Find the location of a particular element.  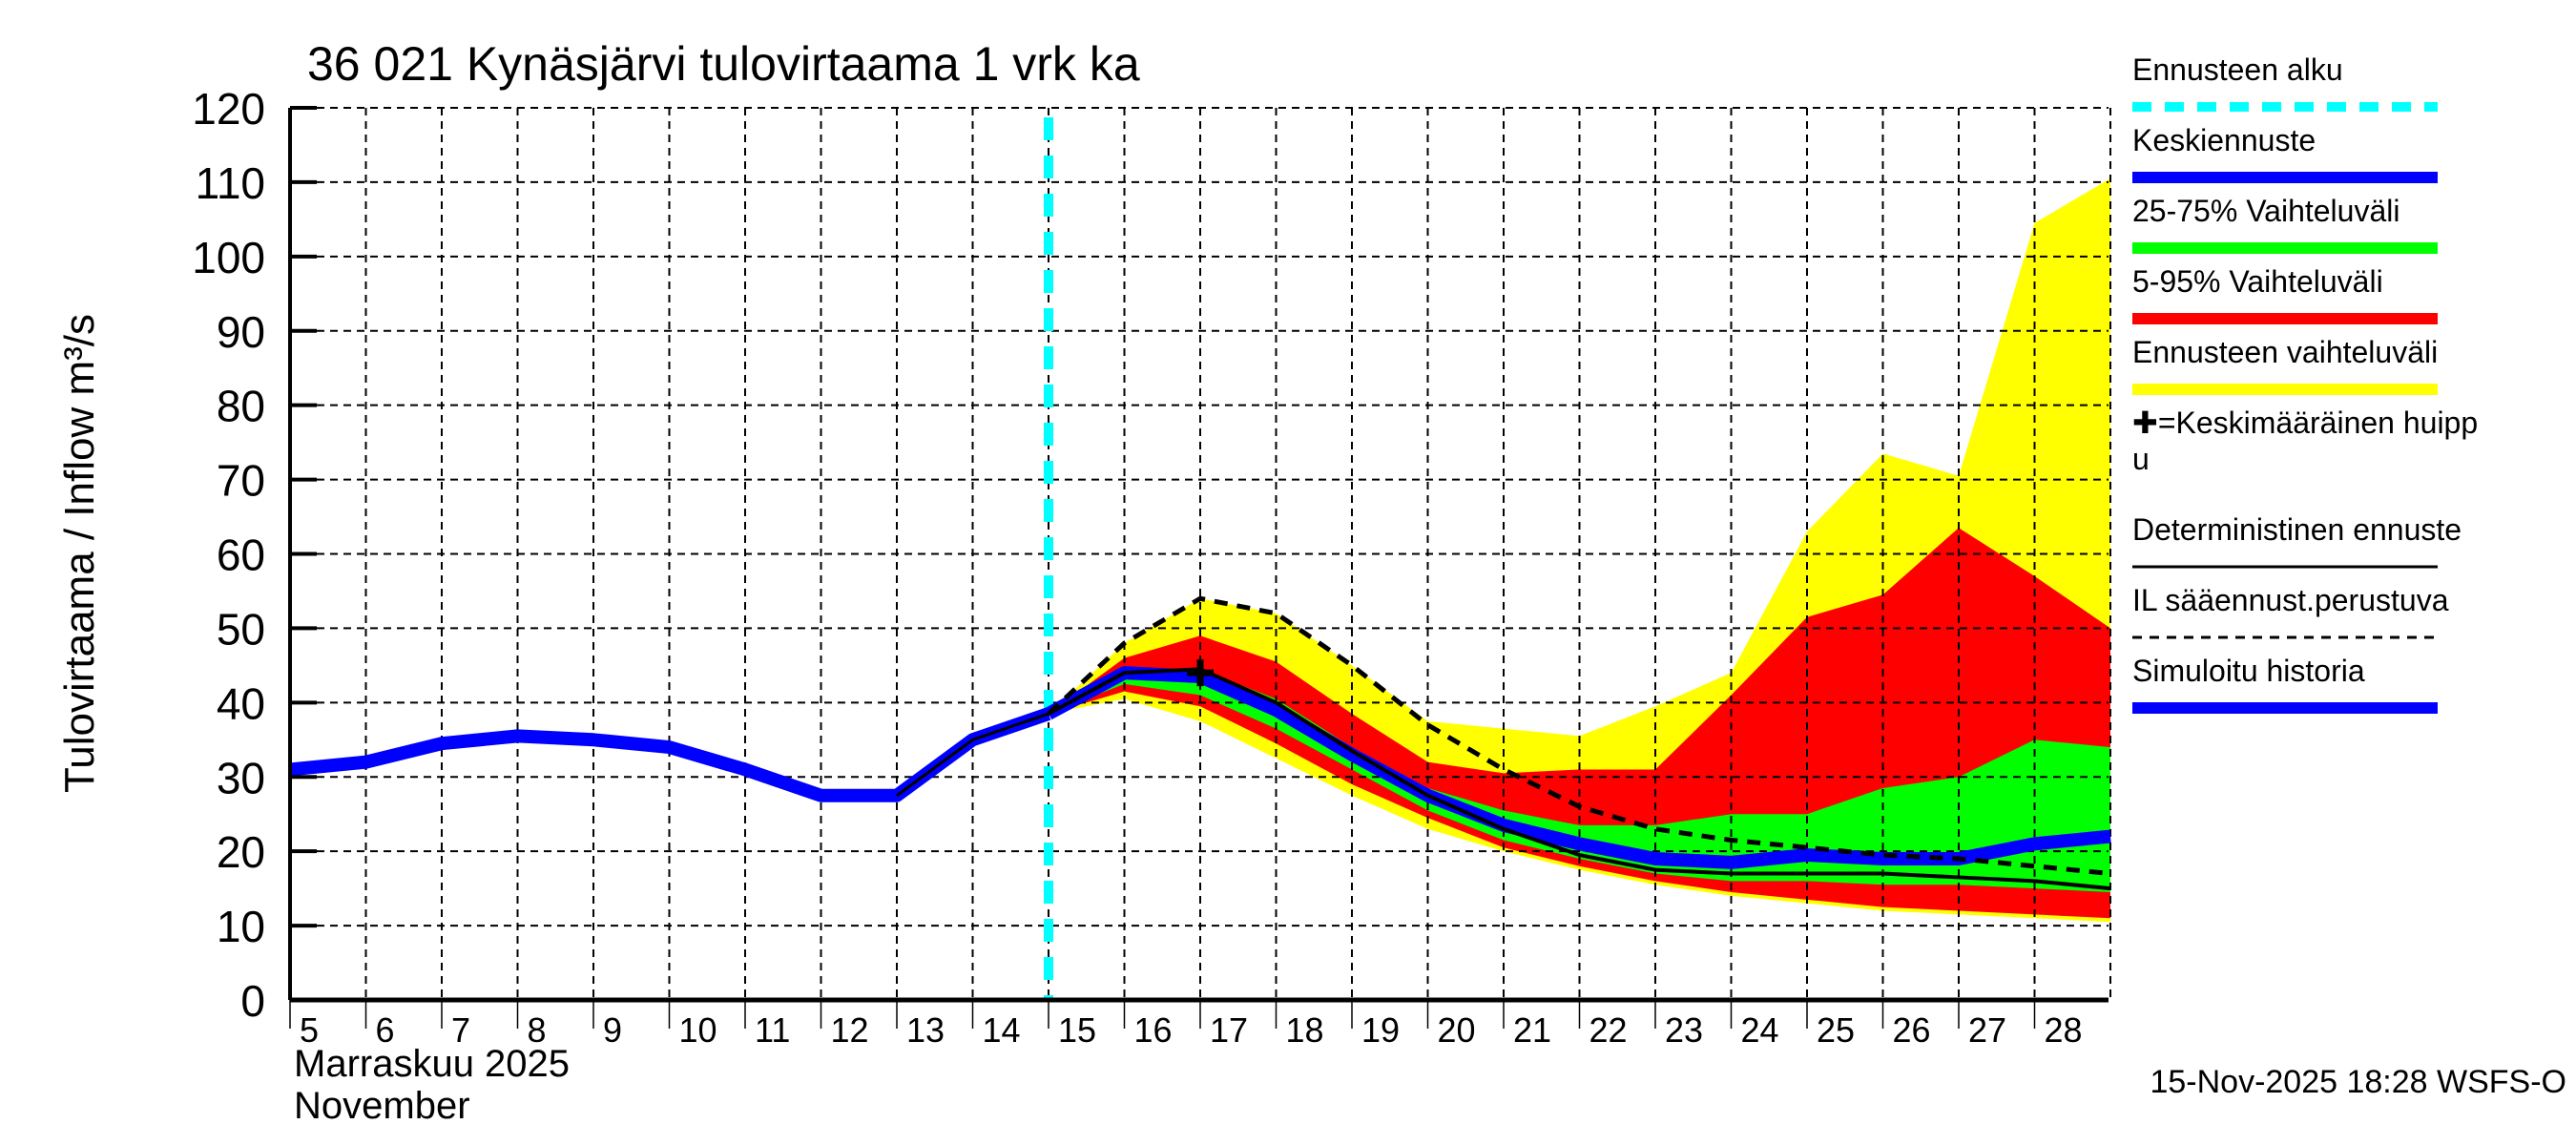

y-tick-label: 90 is located at coordinates (241, 332).